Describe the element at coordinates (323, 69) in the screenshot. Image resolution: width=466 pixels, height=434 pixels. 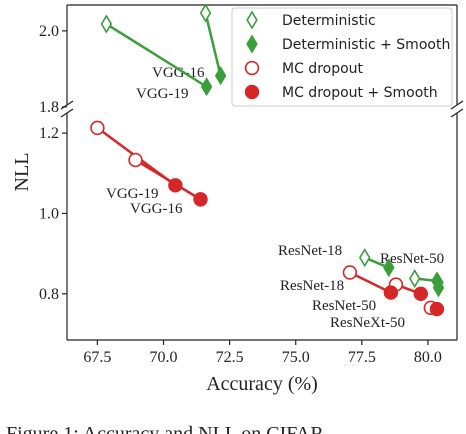
I see `legend-label: MC dropout` at that location.